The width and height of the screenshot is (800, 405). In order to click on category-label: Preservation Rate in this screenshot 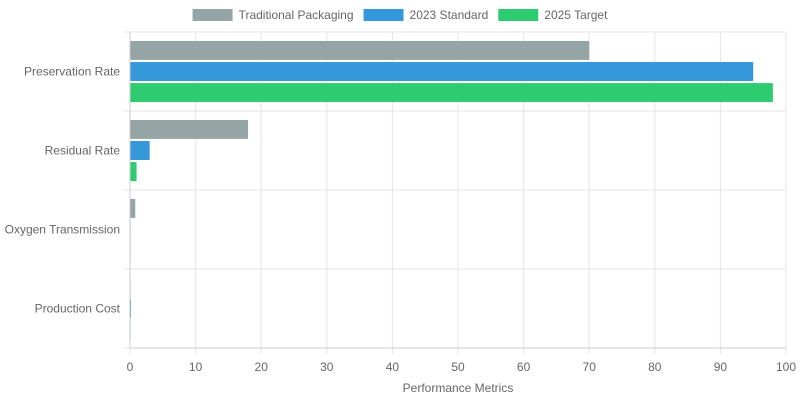, I will do `click(72, 72)`.